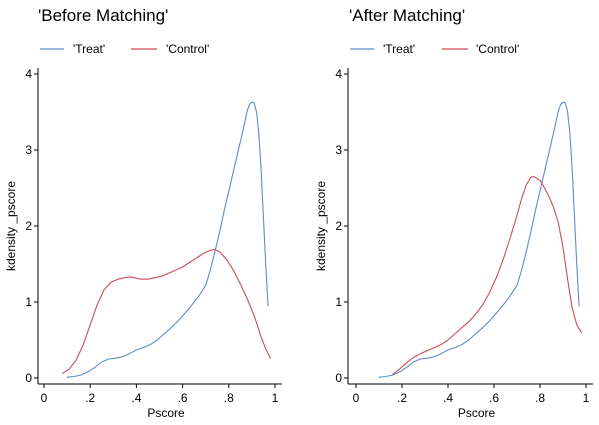  I want to click on chart-title: 'After Matching', so click(407, 15).